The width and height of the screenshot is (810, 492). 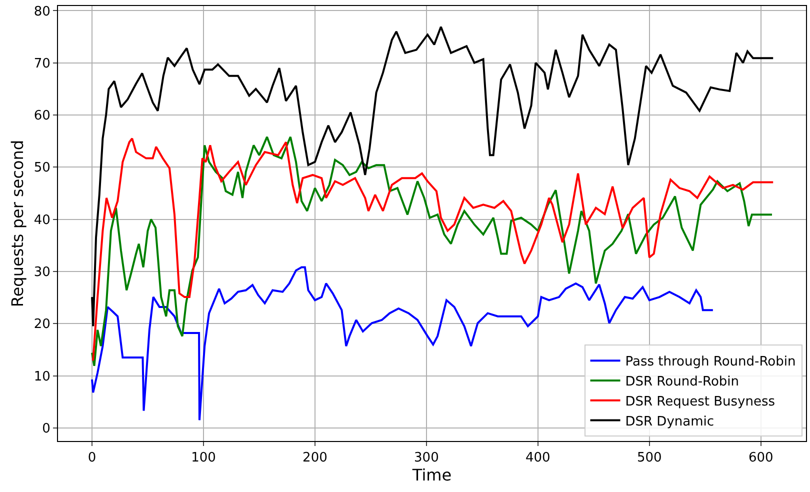 I want to click on x-tick-label: 400, so click(x=537, y=458).